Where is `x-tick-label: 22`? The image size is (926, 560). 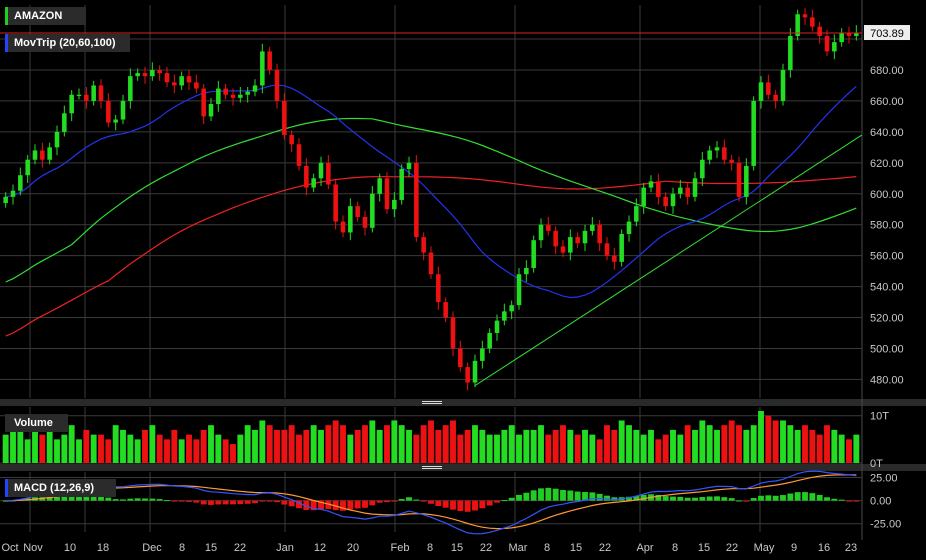
x-tick-label: 22 is located at coordinates (605, 548).